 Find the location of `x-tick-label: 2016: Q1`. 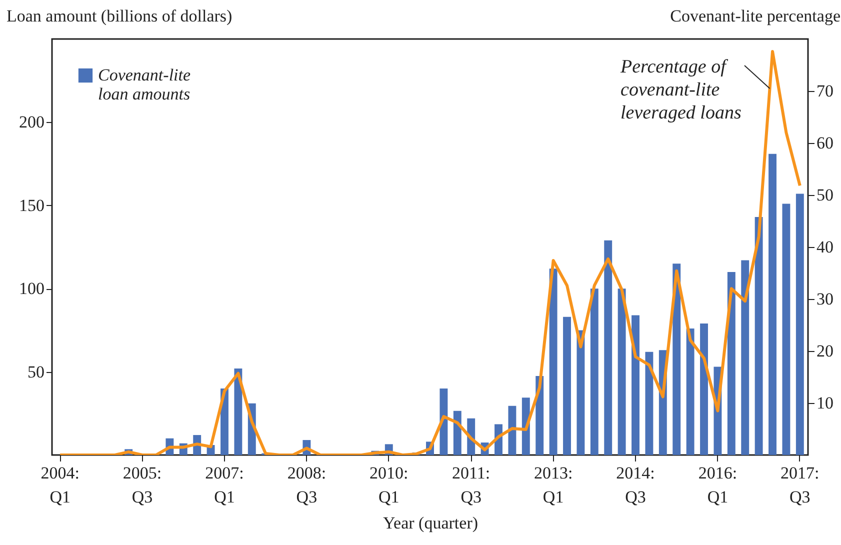

x-tick-label: 2016: Q1 is located at coordinates (718, 485).